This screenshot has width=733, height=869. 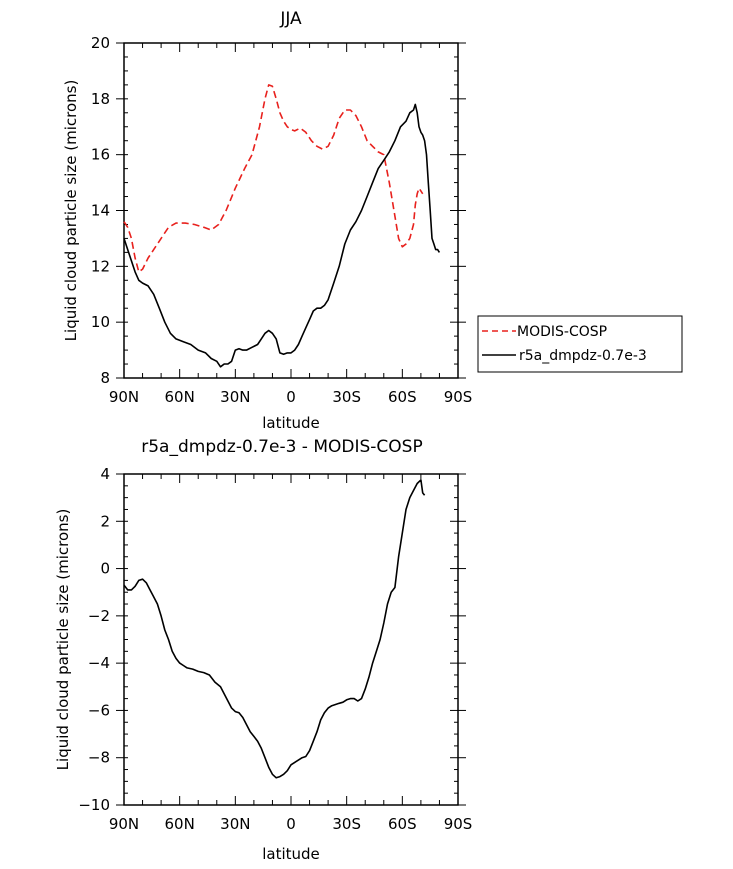 What do you see at coordinates (281, 447) in the screenshot?
I see `chart-title: r5a_dmpdz-0.7e-3 - MODIS-COSP` at bounding box center [281, 447].